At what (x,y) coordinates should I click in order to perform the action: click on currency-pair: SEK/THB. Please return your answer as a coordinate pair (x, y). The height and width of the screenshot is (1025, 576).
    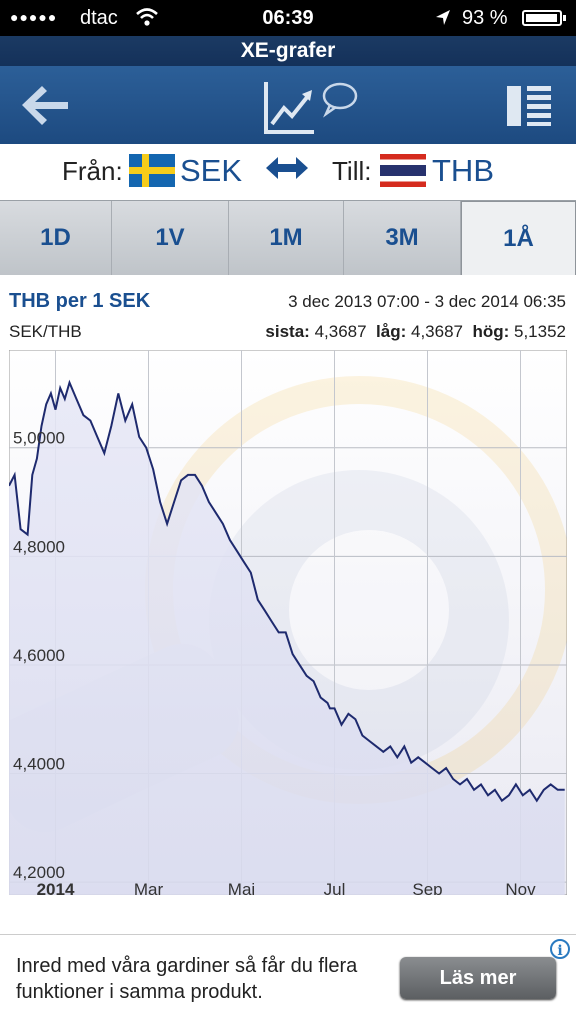
    Looking at the image, I should click on (45, 331).